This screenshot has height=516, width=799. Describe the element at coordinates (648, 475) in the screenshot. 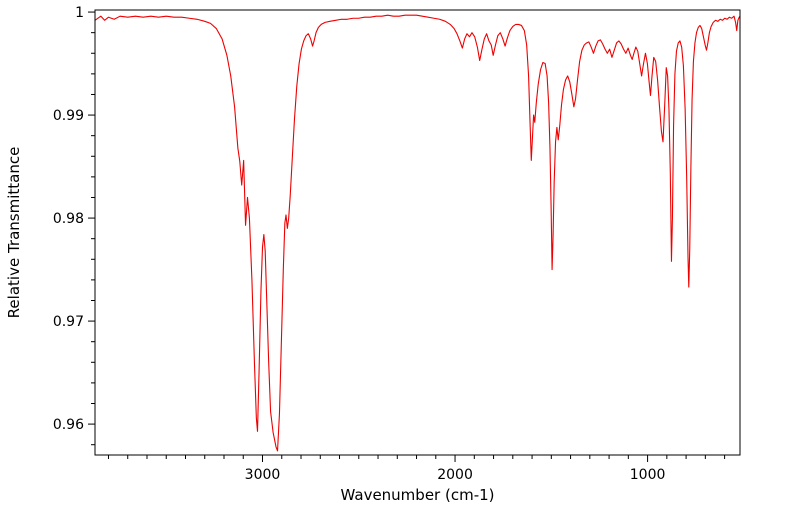

I see `x-tick-label: 1000` at that location.